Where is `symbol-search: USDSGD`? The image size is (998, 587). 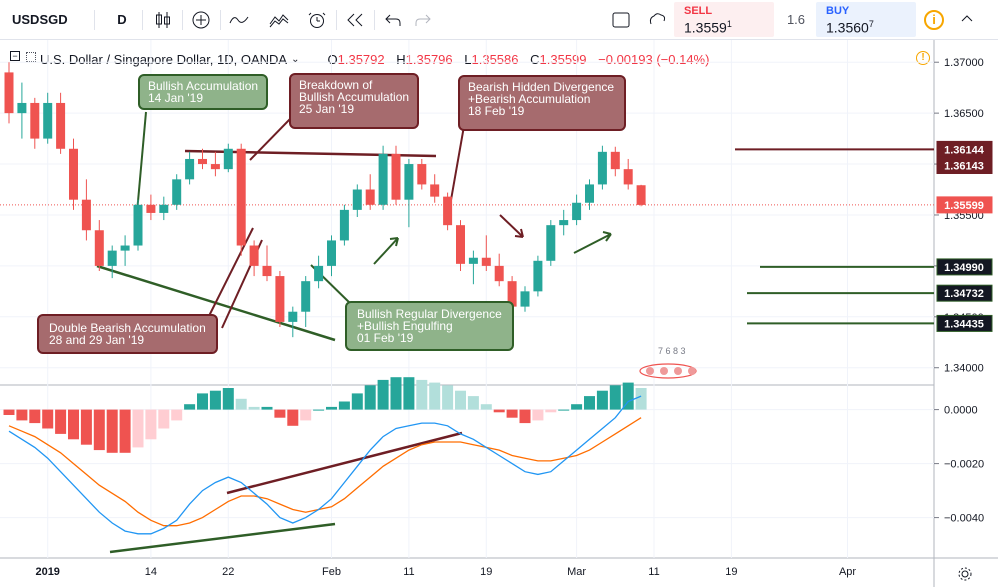 symbol-search: USDSGD is located at coordinates (40, 19).